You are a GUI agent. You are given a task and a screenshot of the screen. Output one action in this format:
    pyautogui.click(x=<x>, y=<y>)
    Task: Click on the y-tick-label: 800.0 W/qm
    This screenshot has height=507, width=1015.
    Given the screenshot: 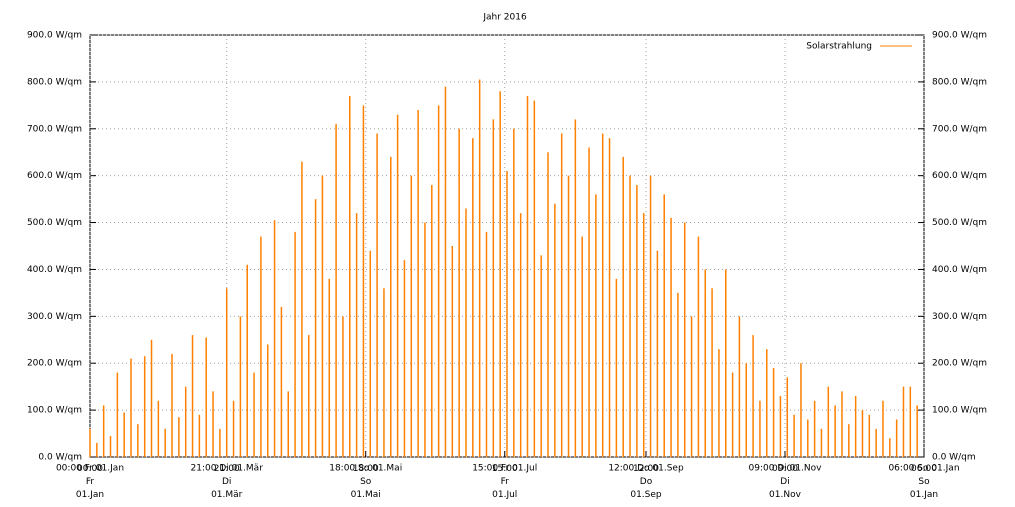 What is the action you would take?
    pyautogui.click(x=54, y=82)
    